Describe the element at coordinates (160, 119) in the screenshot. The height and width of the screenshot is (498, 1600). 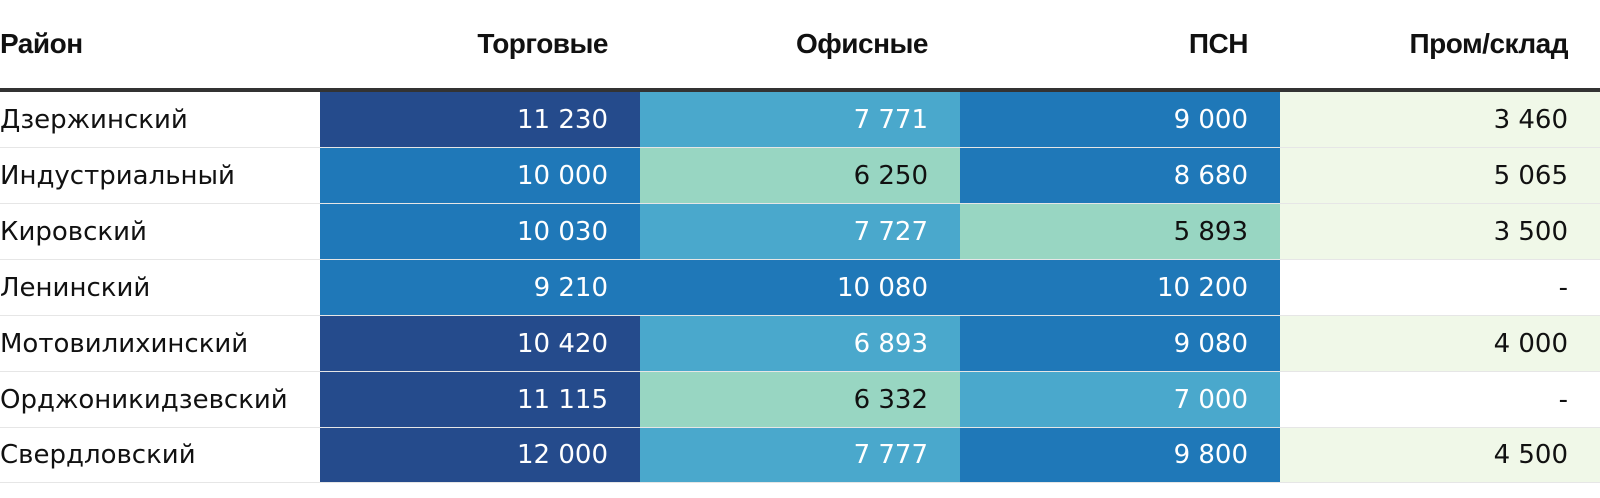
I see `district-name-cell: Дзержинский` at that location.